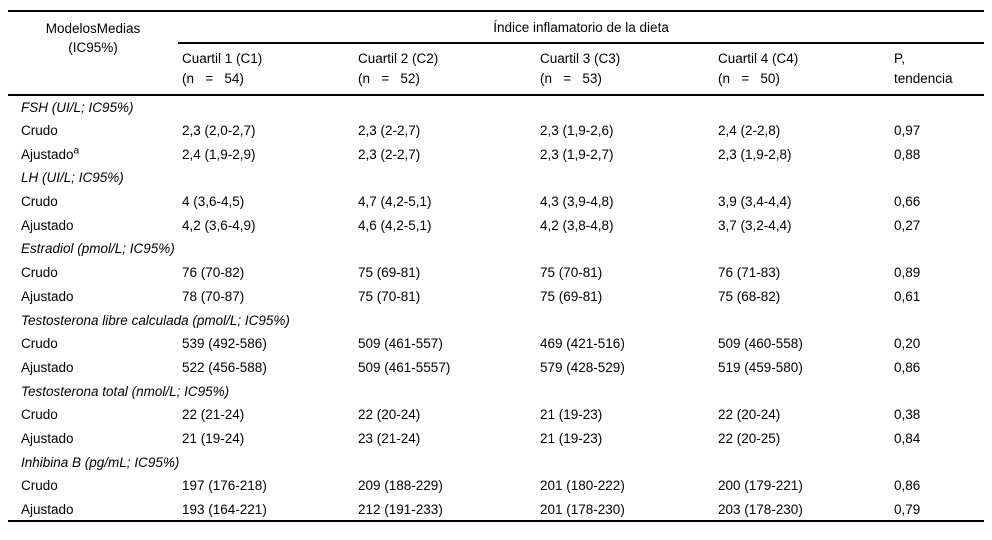 The width and height of the screenshot is (992, 540). I want to click on cell-value: 3,9 (3,4-4,4), so click(755, 202).